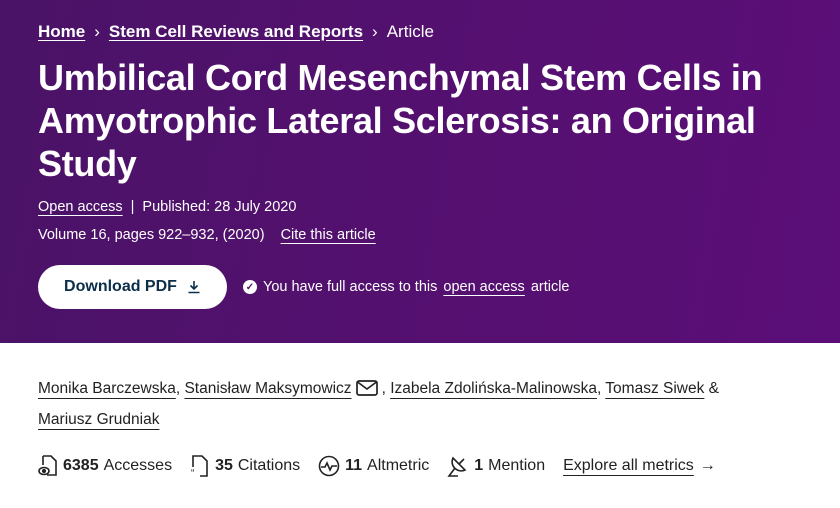  What do you see at coordinates (479, 465) in the screenshot?
I see `mention-count: 1` at bounding box center [479, 465].